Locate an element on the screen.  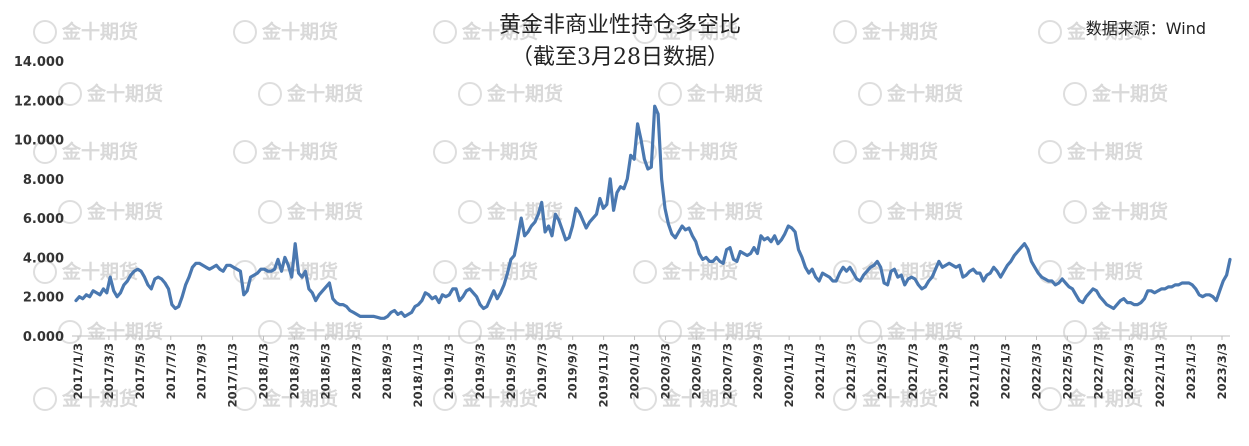
x-tick-label: 2021/1/3 is located at coordinates (820, 371).